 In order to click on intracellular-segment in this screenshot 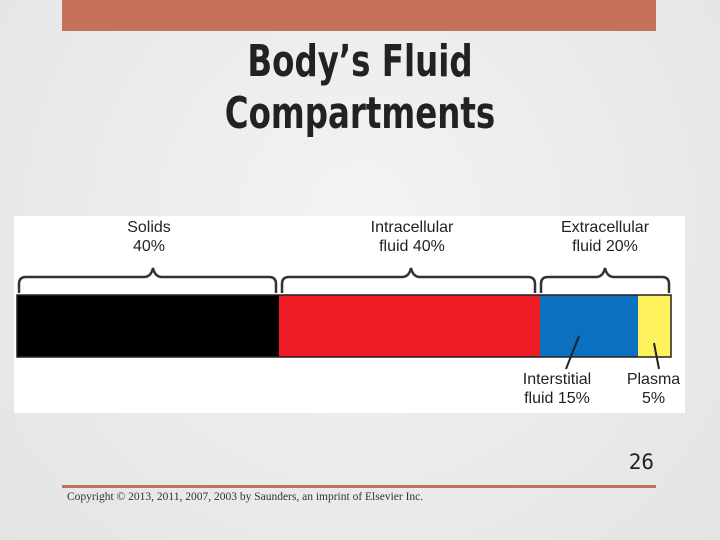, I will do `click(409, 326)`.